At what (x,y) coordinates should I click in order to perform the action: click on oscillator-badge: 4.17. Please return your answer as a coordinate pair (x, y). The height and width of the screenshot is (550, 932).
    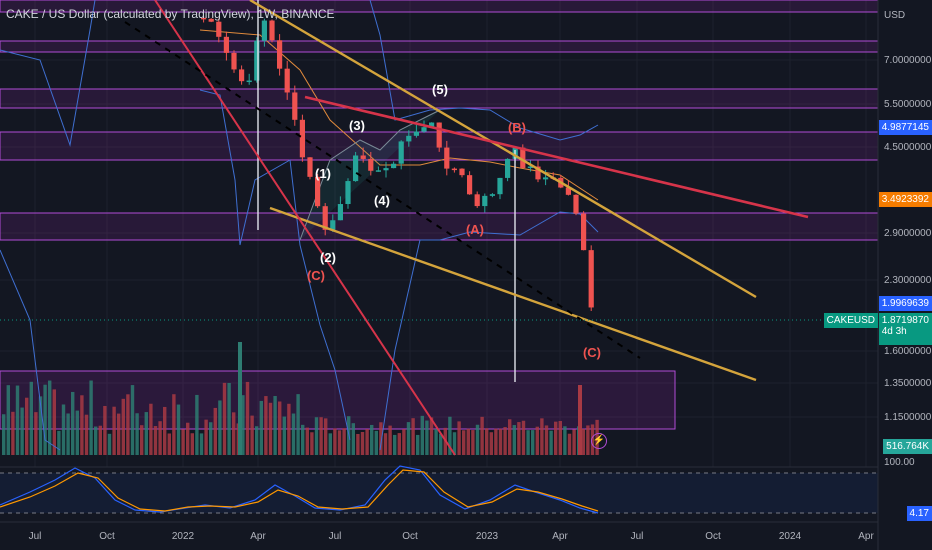
    Looking at the image, I should click on (919, 513).